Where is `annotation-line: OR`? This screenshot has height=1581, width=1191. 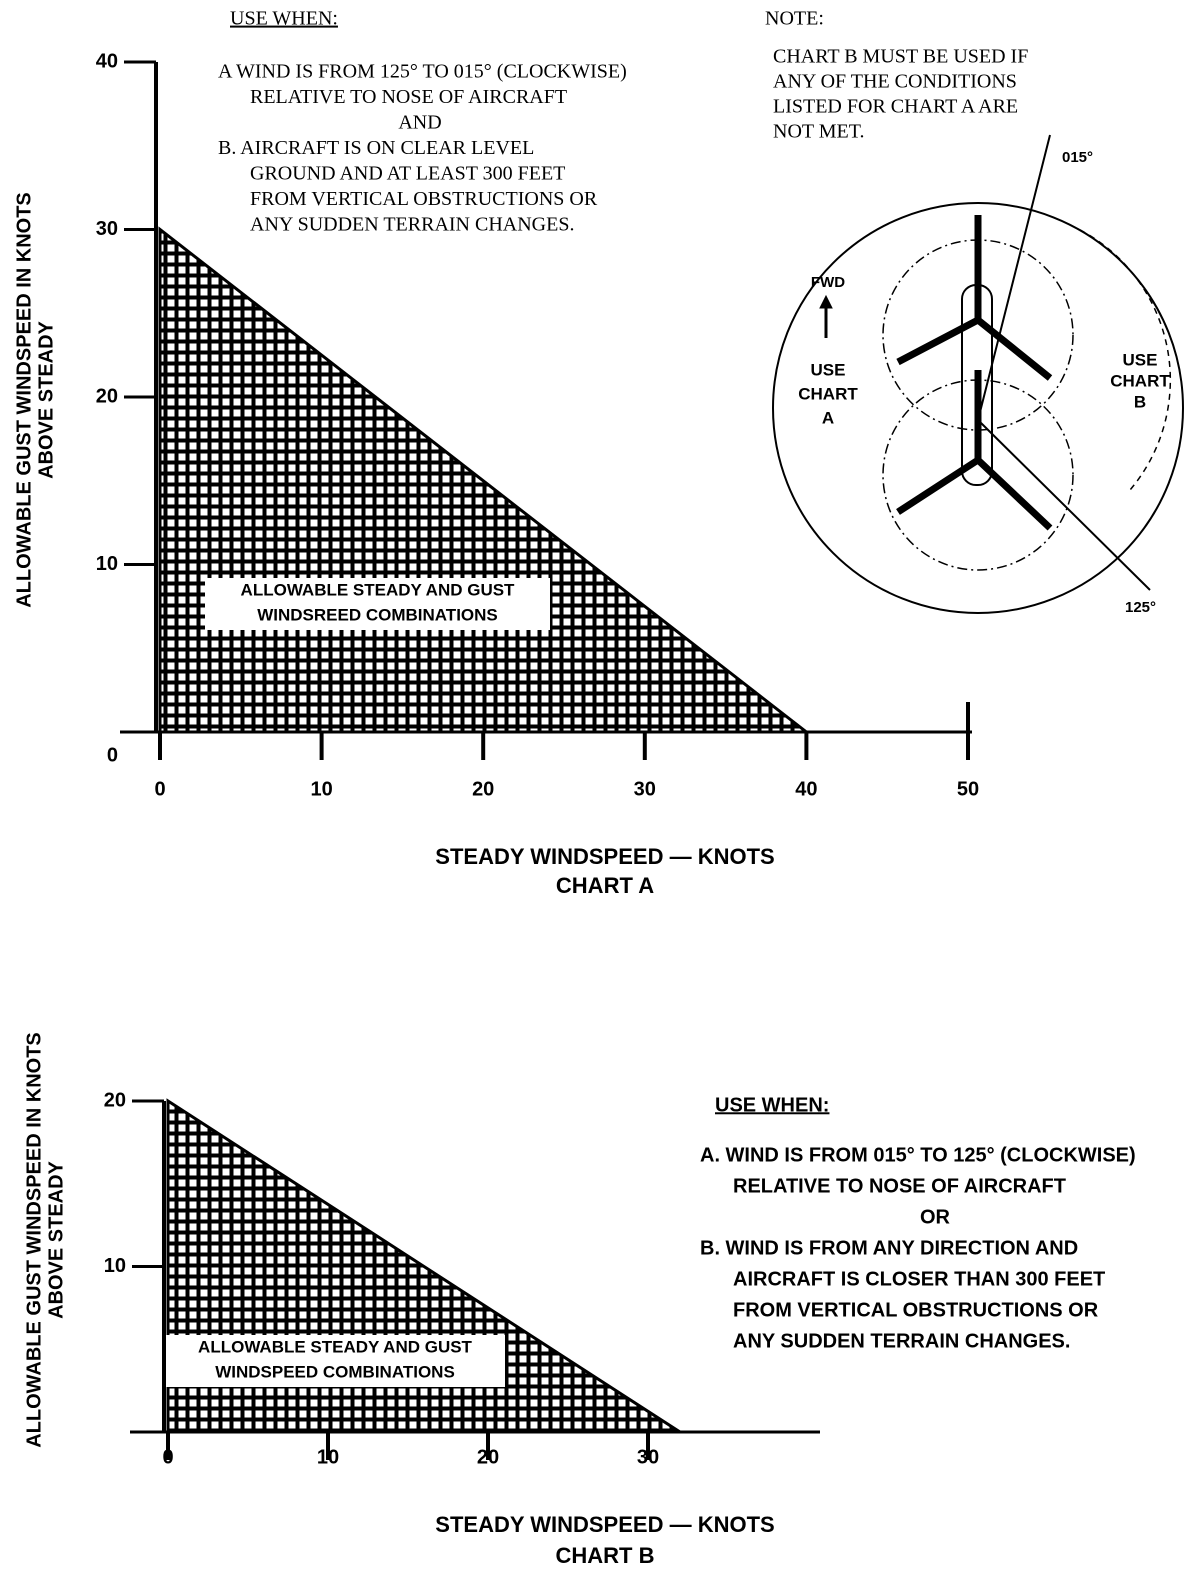
annotation-line: OR is located at coordinates (935, 1217).